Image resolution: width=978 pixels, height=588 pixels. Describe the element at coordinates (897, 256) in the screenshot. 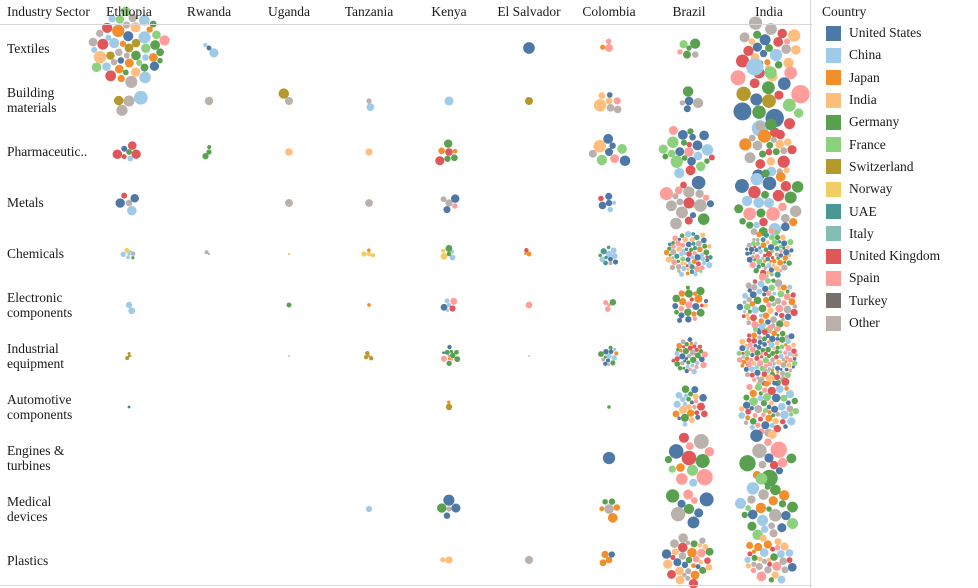

I see `legend-item-united-kingdom: United Kingdom` at that location.